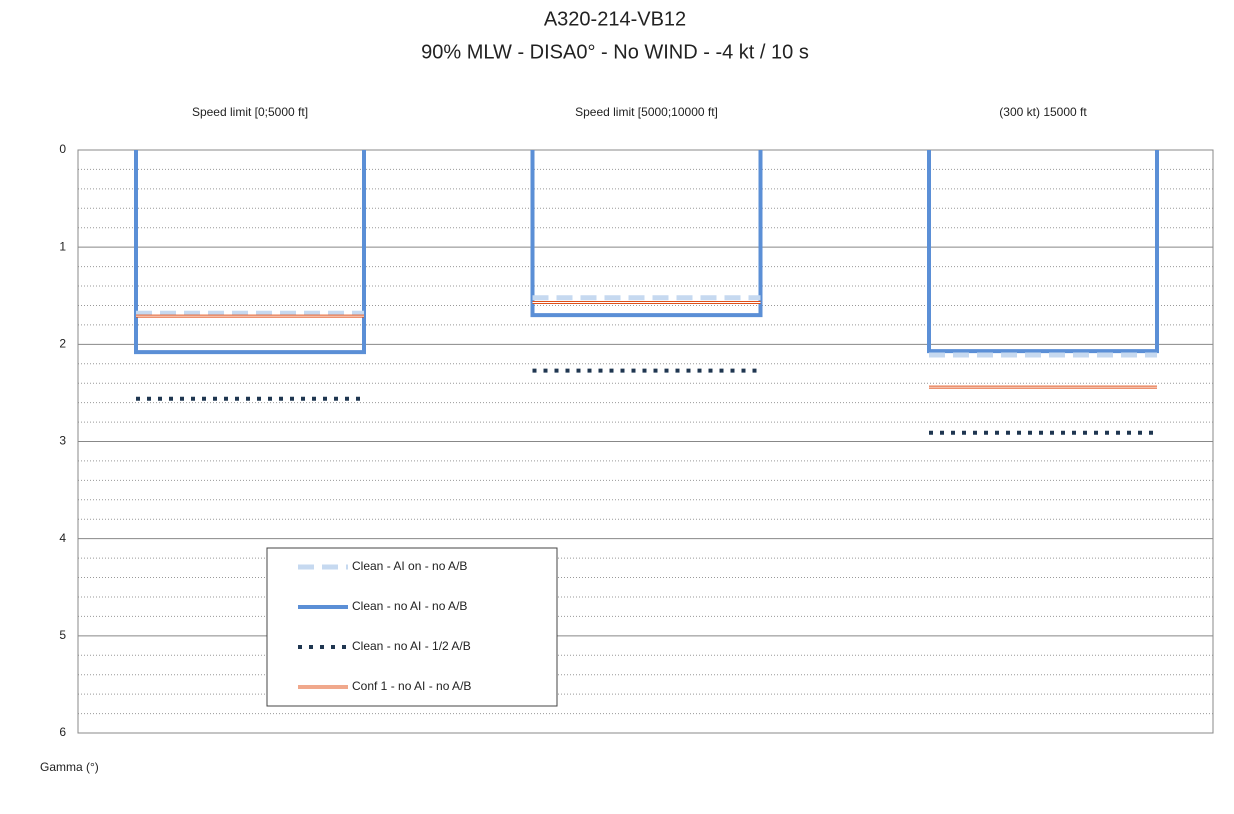  What do you see at coordinates (62, 732) in the screenshot?
I see `y-tick-label: 6` at bounding box center [62, 732].